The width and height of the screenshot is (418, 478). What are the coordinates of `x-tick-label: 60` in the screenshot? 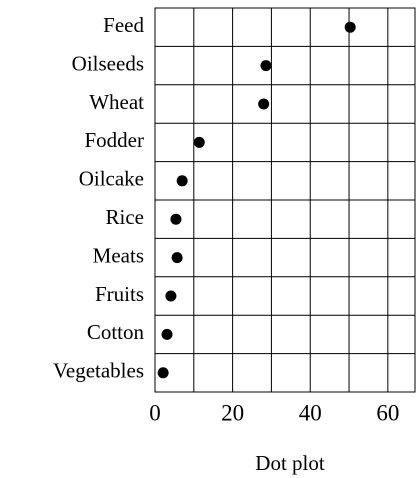 It's located at (387, 412).